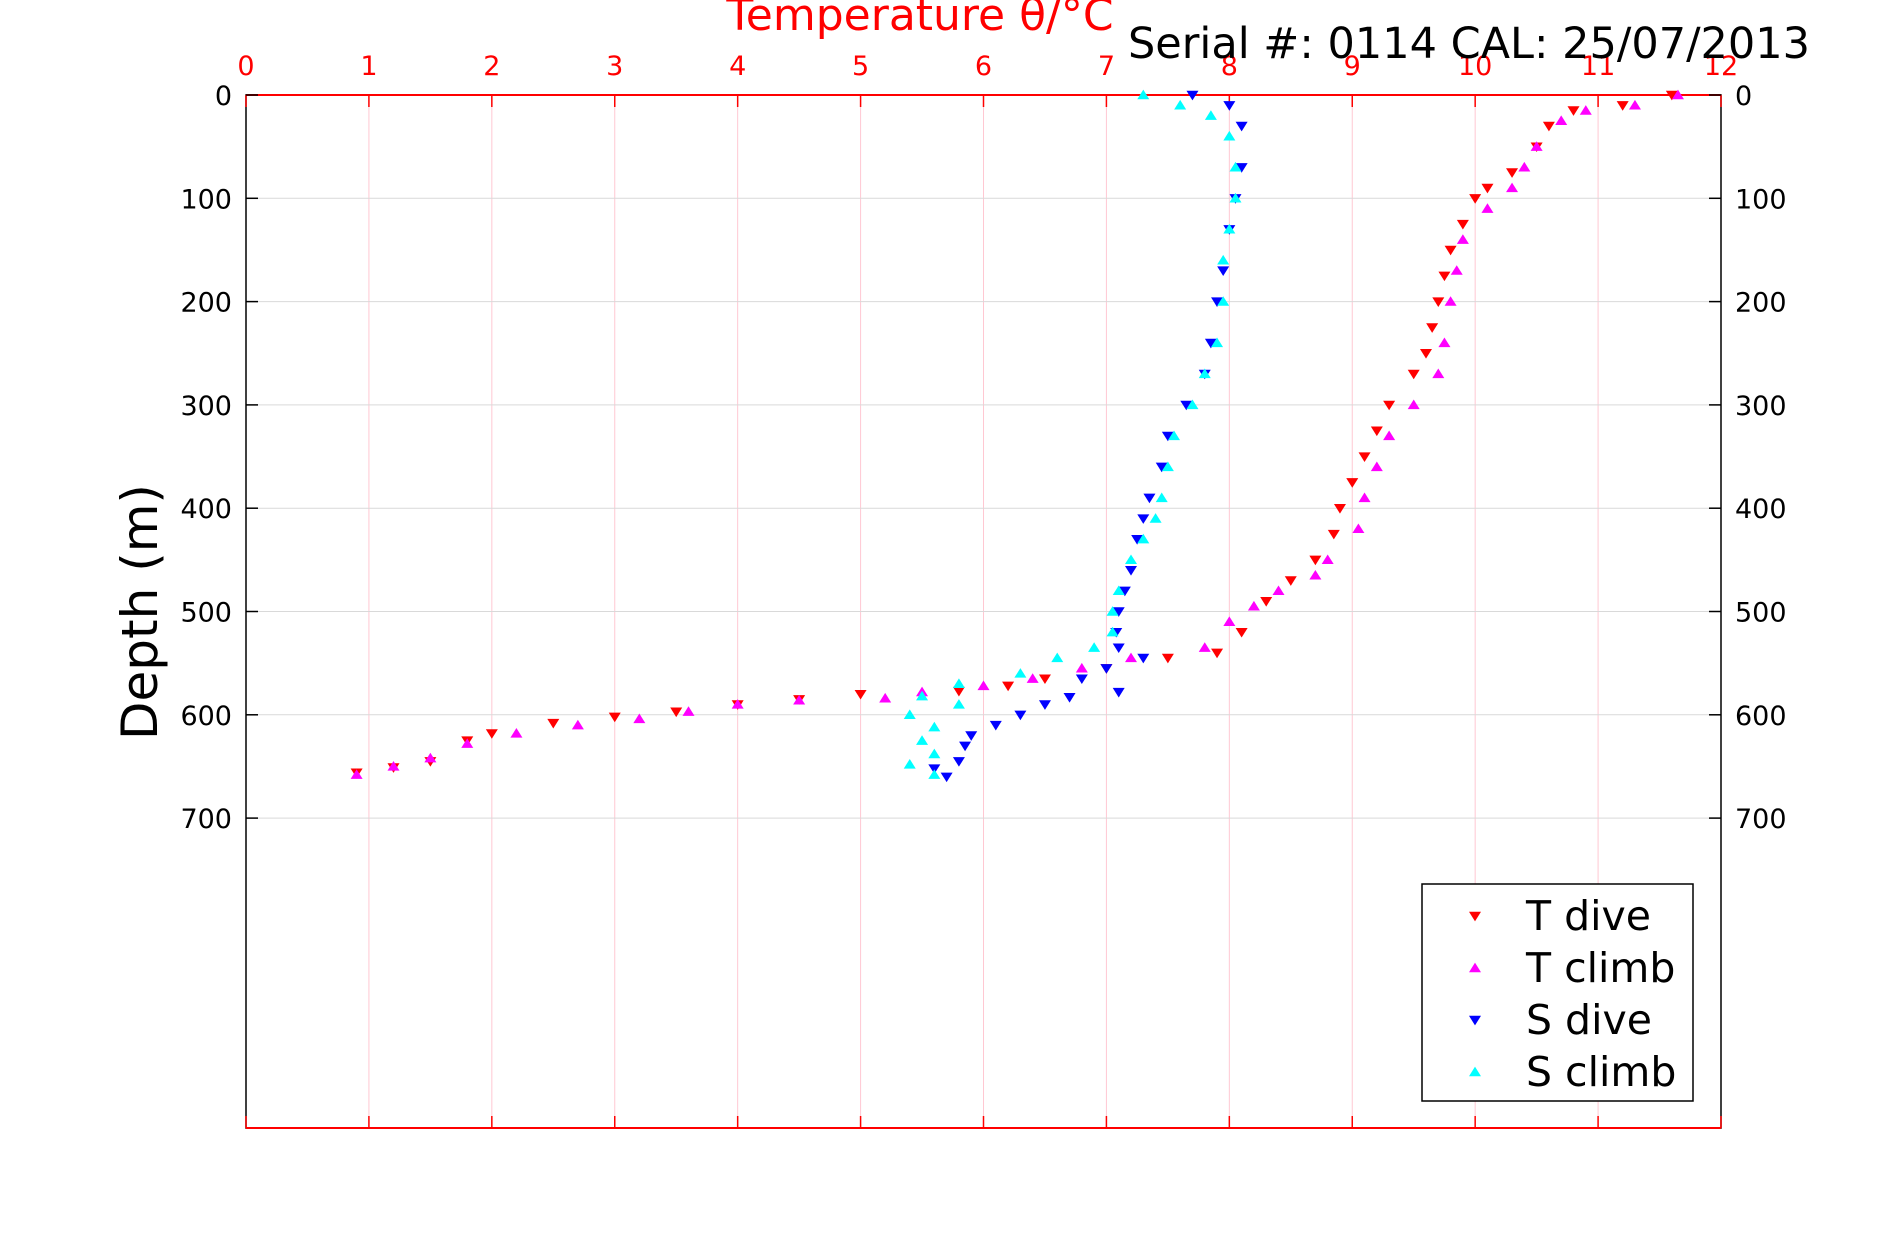  I want to click on x-tick-label: 4, so click(737, 66).